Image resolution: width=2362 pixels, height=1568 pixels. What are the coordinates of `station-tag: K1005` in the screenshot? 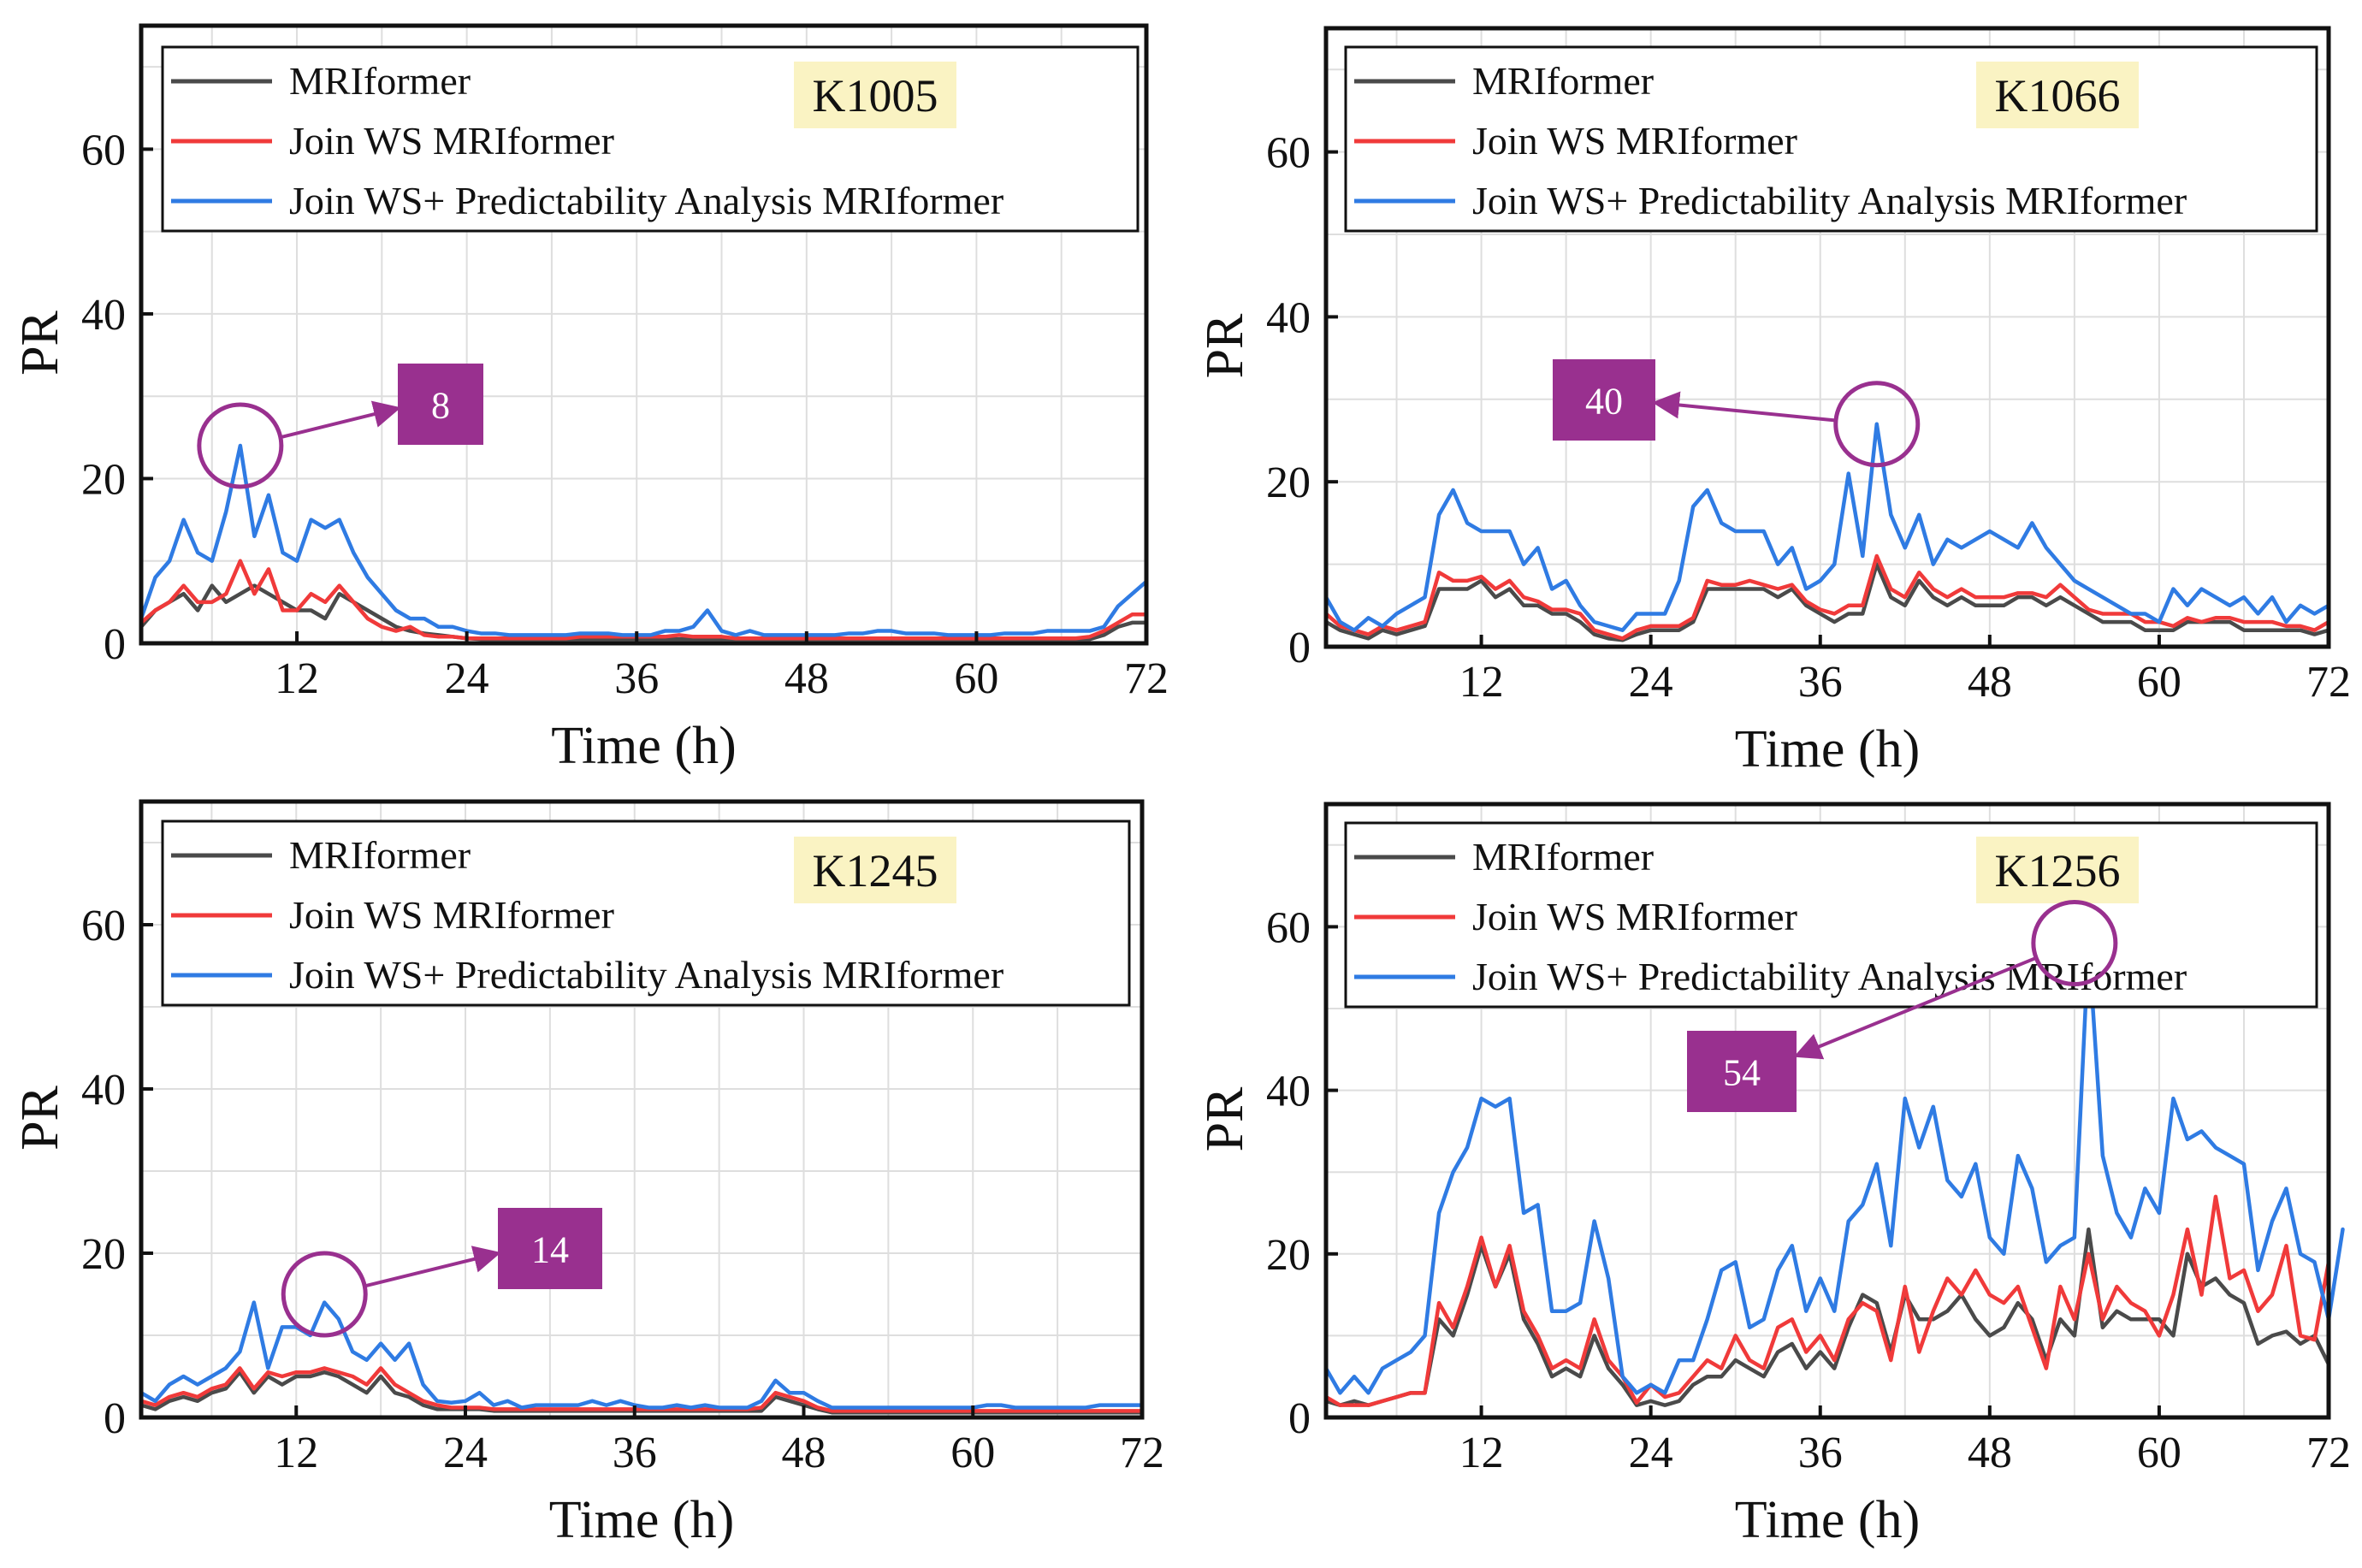 It's located at (876, 95).